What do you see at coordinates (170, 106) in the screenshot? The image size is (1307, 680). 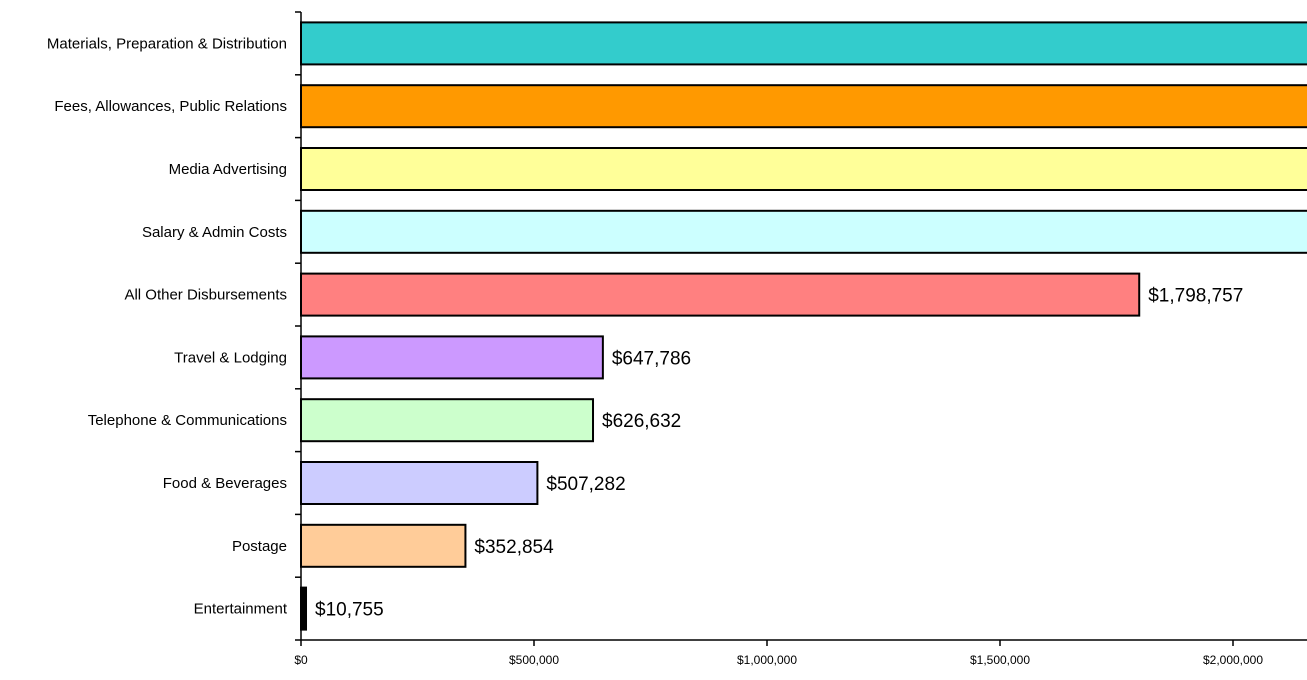 I see `category-label: Fees, Allowances, Public Relations` at bounding box center [170, 106].